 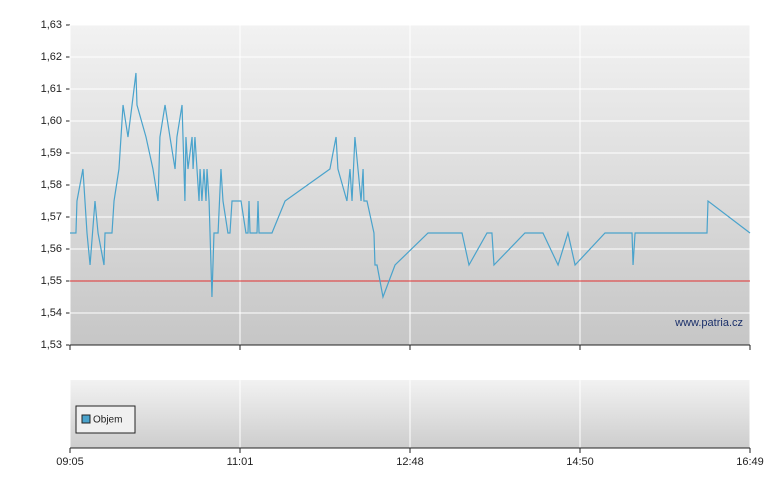 I want to click on y-tick-label: 1,59, so click(x=51, y=153).